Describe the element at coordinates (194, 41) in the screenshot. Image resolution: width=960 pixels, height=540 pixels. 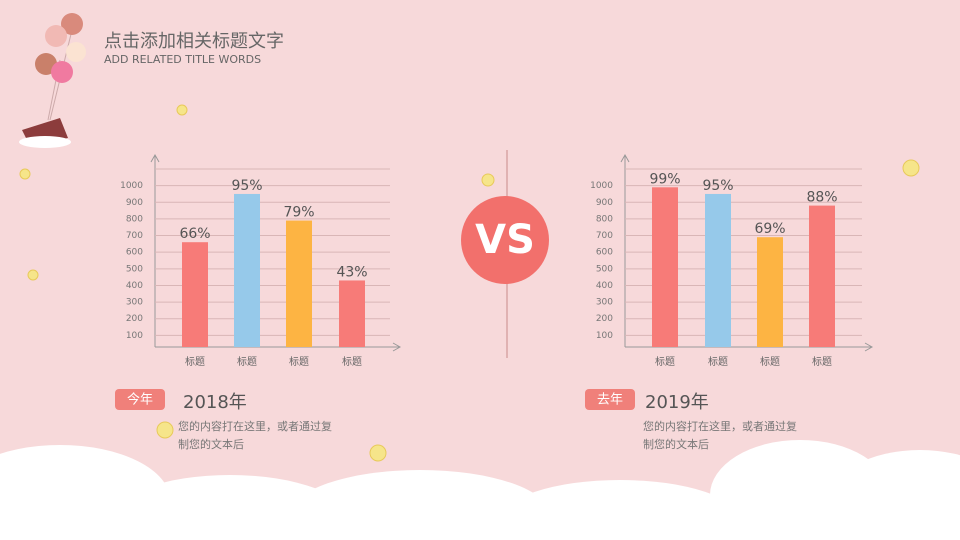
I see `title: 点击添加相关标题文字` at that location.